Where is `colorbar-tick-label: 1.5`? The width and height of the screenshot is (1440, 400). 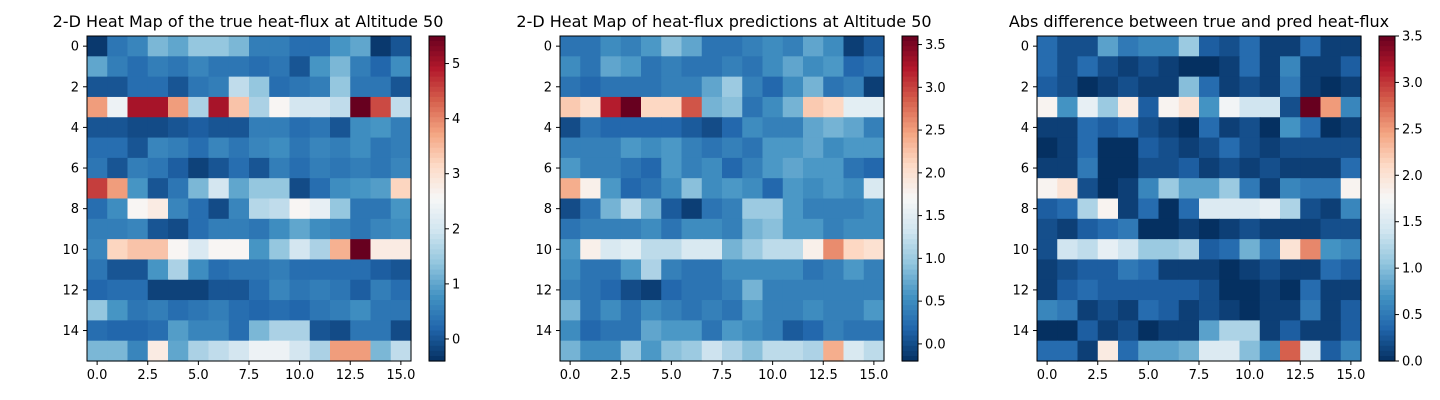
colorbar-tick-label: 1.5 is located at coordinates (1412, 222).